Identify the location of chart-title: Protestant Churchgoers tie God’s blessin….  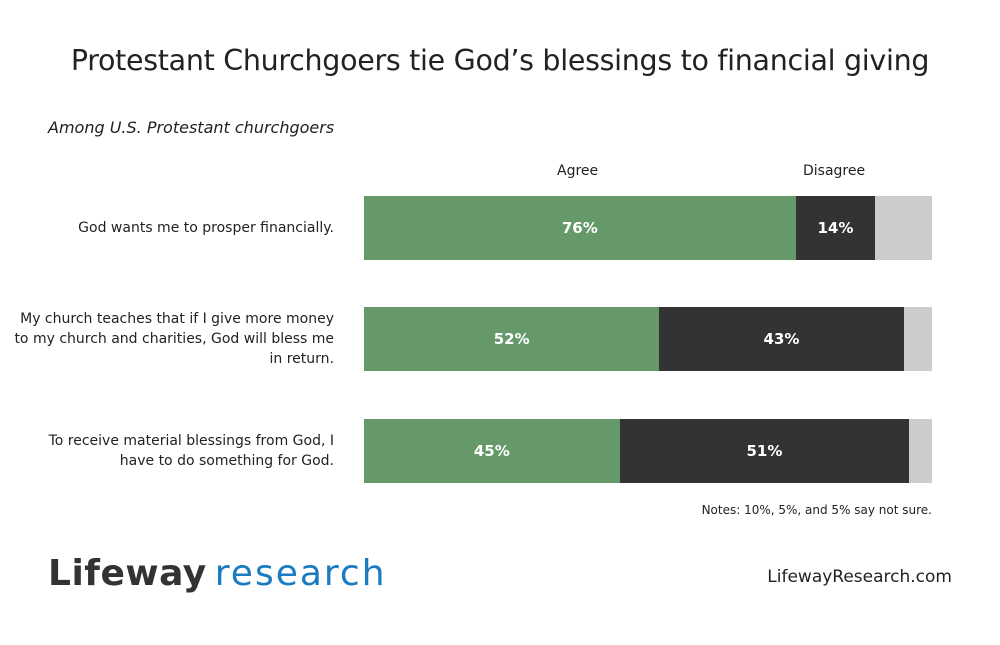
(500, 60).